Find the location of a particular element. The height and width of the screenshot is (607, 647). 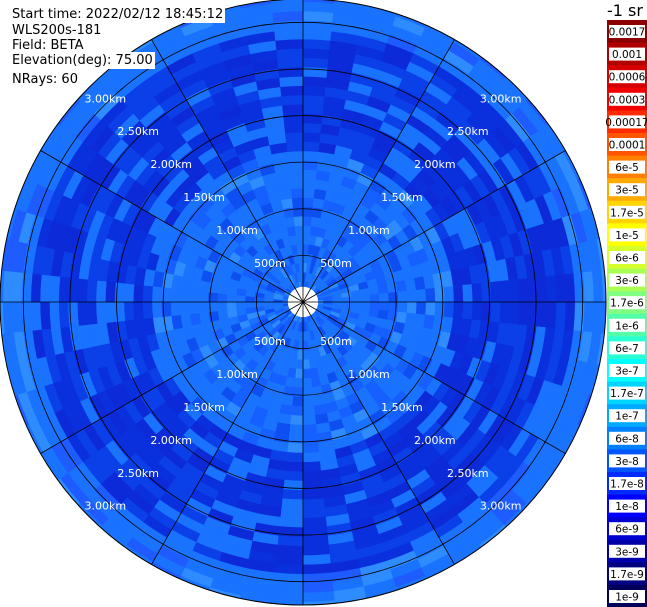

colorbar-tick-label: 0.00017 is located at coordinates (626, 123).